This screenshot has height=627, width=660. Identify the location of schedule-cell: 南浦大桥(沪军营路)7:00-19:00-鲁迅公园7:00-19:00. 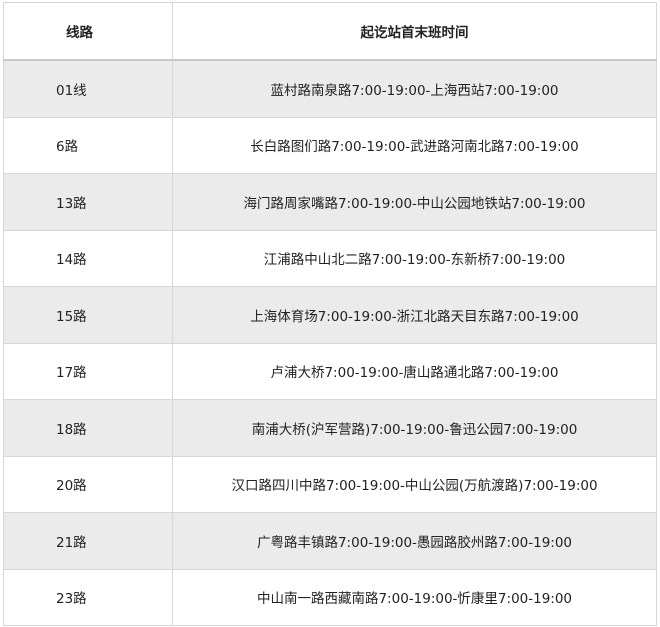
(414, 428).